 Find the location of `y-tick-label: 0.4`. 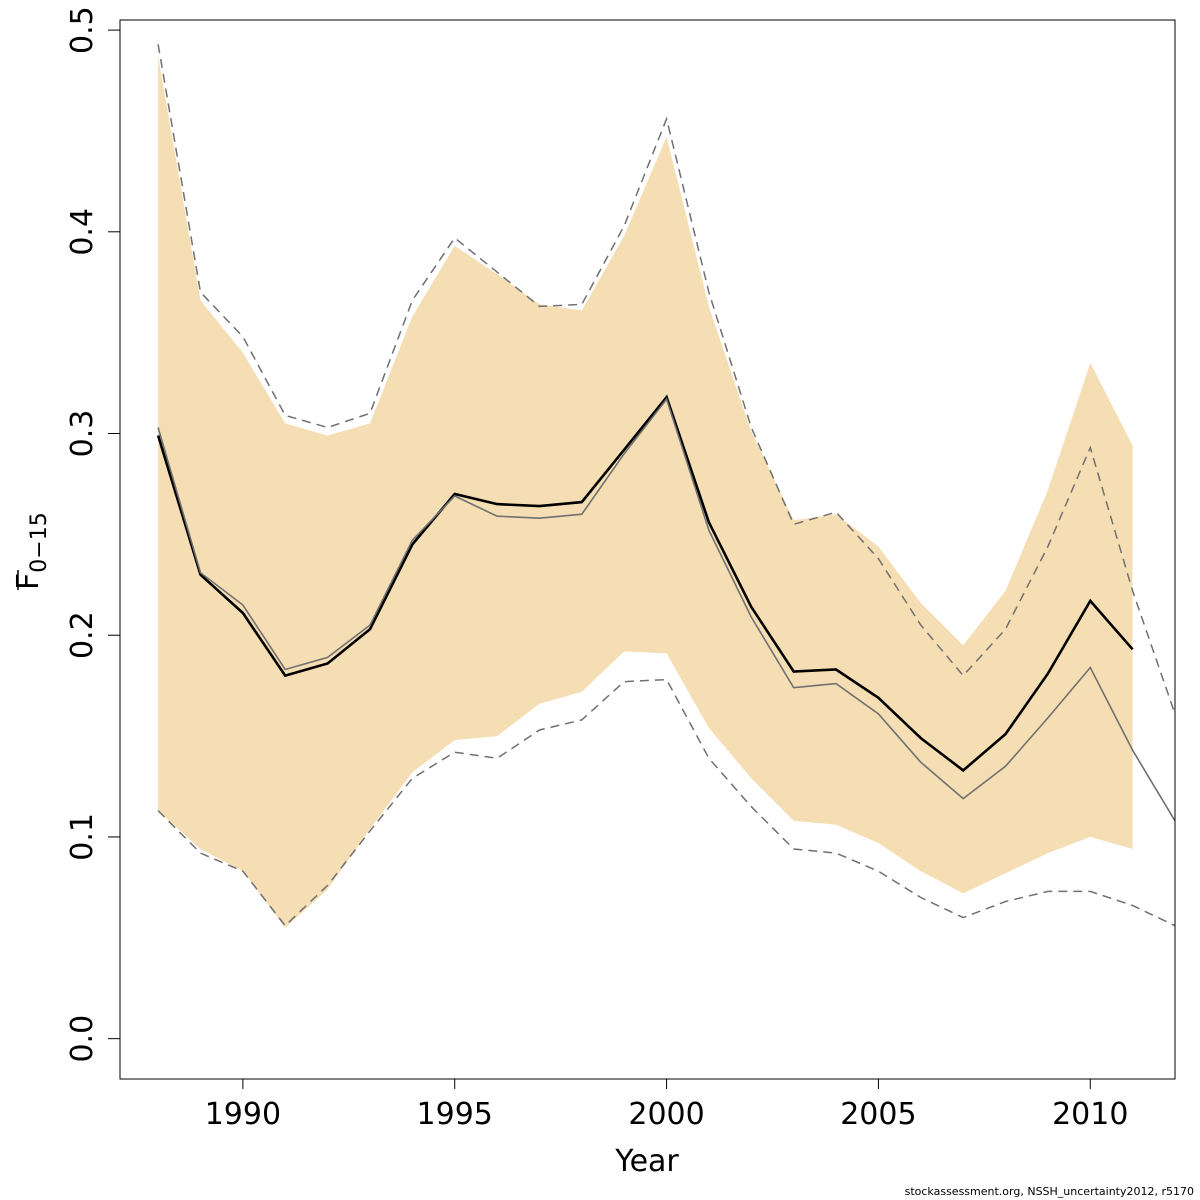

y-tick-label: 0.4 is located at coordinates (82, 232).